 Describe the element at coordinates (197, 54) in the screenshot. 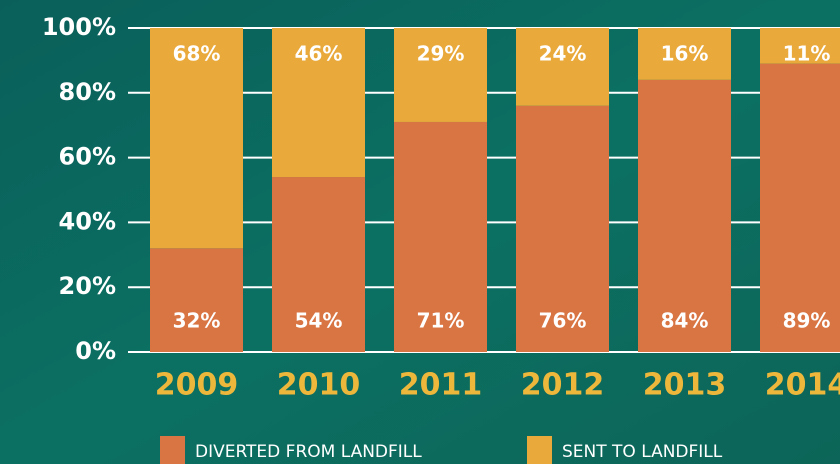

I see `value-label: 68%` at that location.